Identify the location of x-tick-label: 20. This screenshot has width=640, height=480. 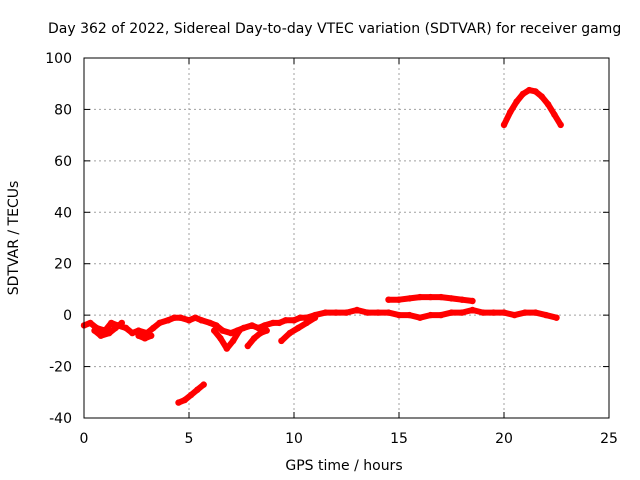
(504, 439).